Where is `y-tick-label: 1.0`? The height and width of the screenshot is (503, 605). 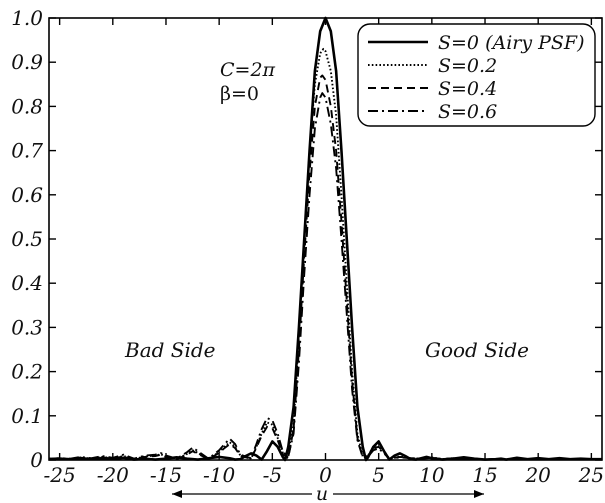 y-tick-label: 1.0 is located at coordinates (27, 18).